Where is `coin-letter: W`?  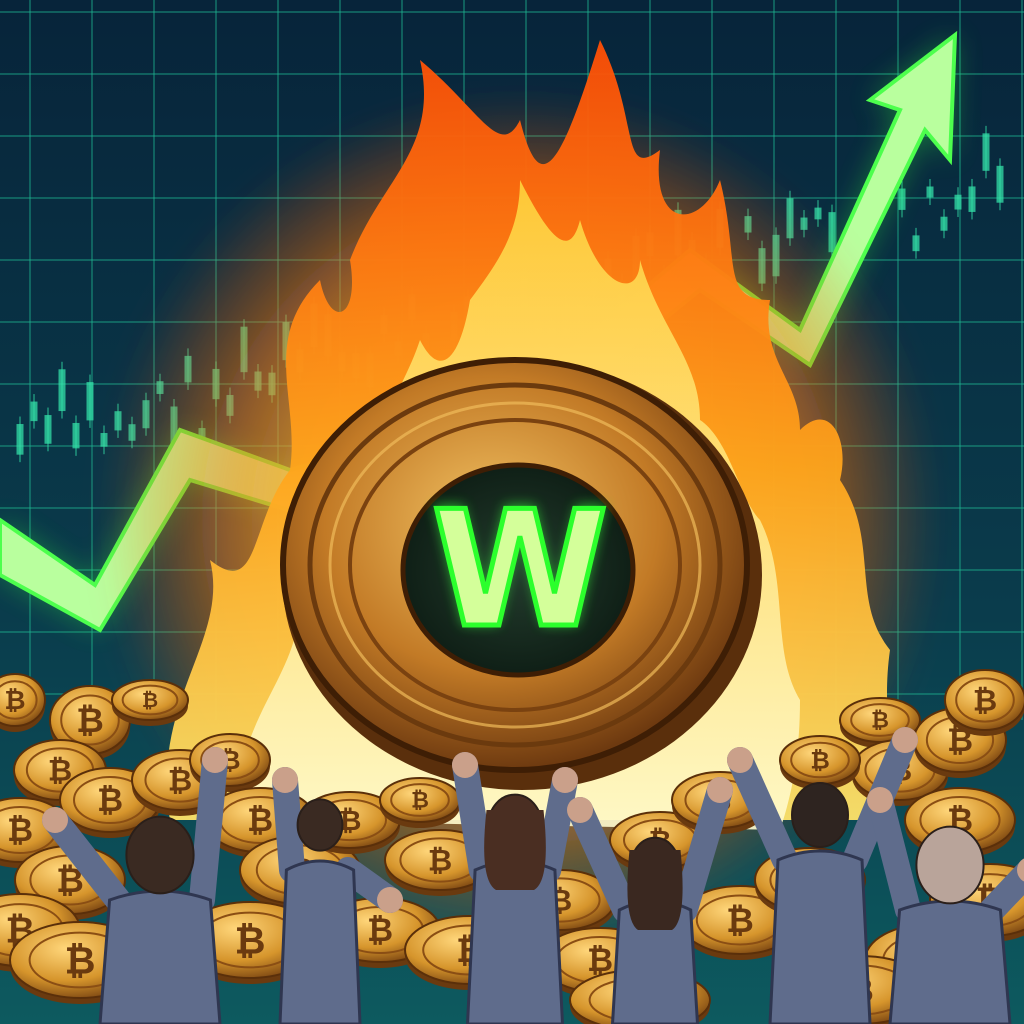
coin-letter: W is located at coordinates (520, 568).